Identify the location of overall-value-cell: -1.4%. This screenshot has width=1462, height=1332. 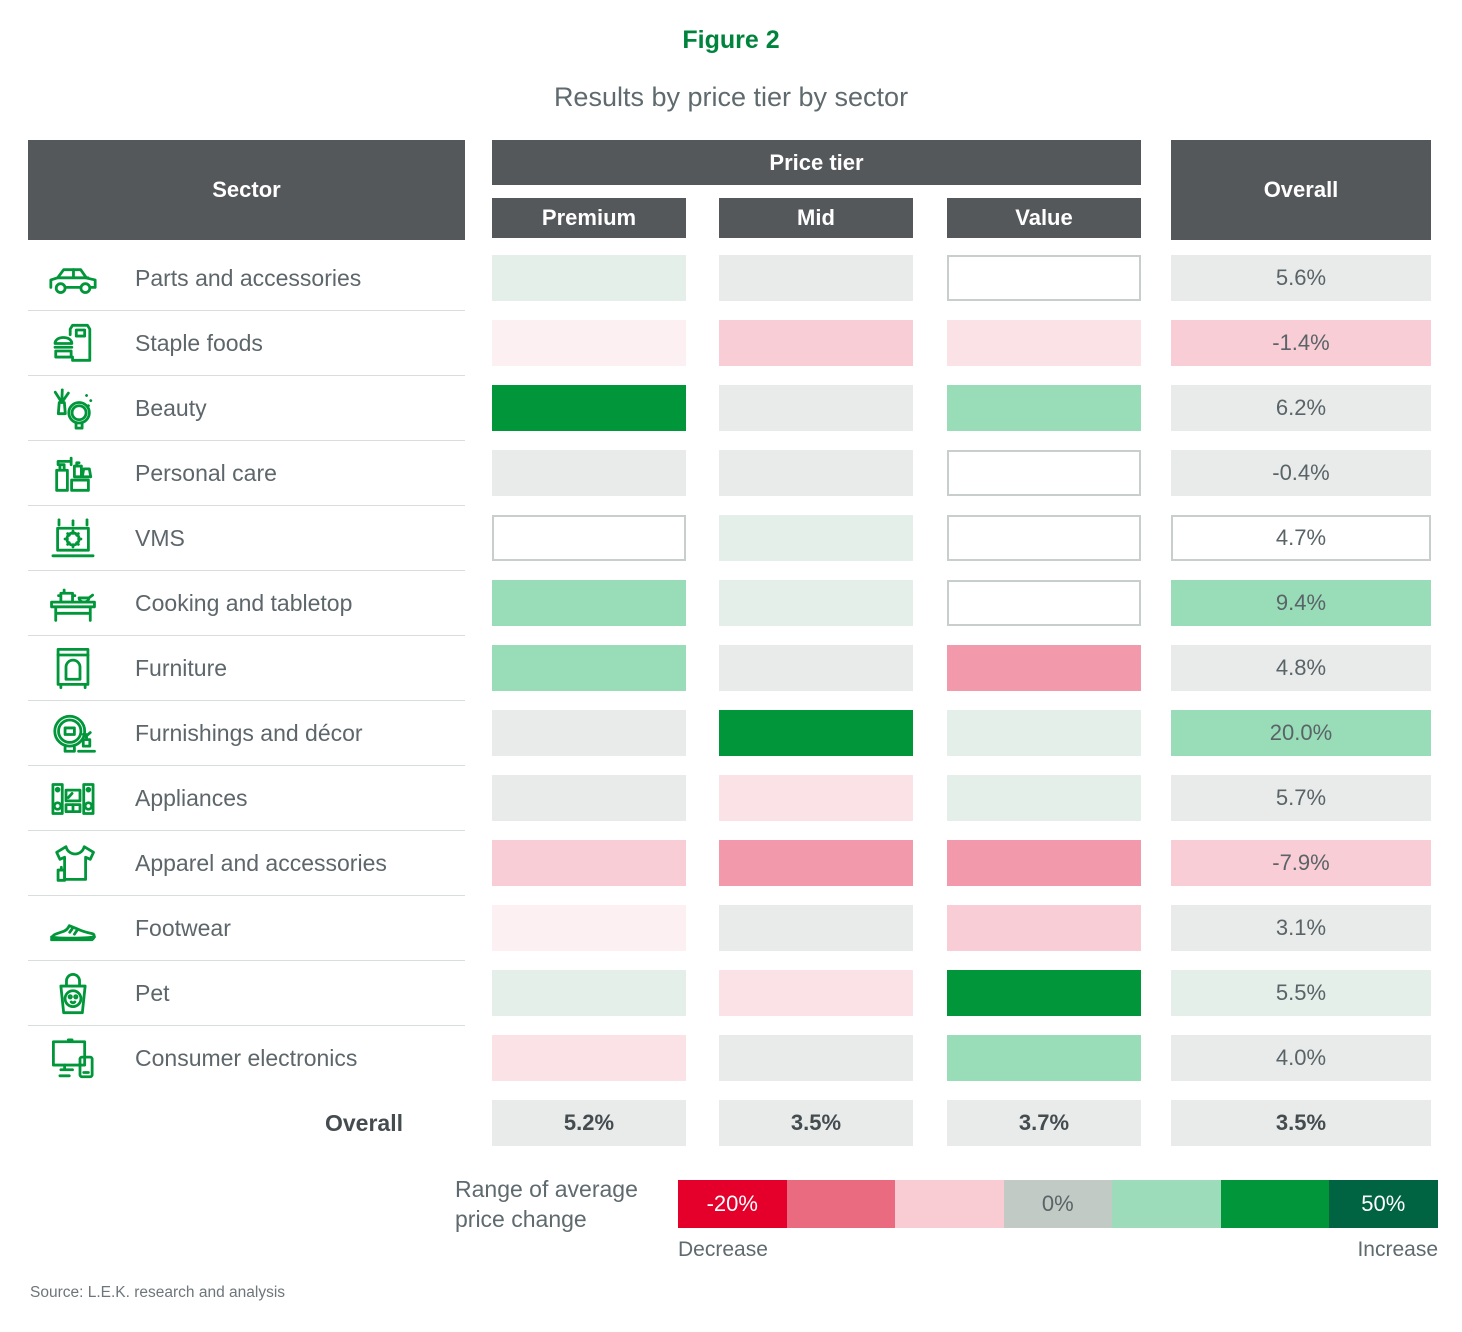
(1301, 343).